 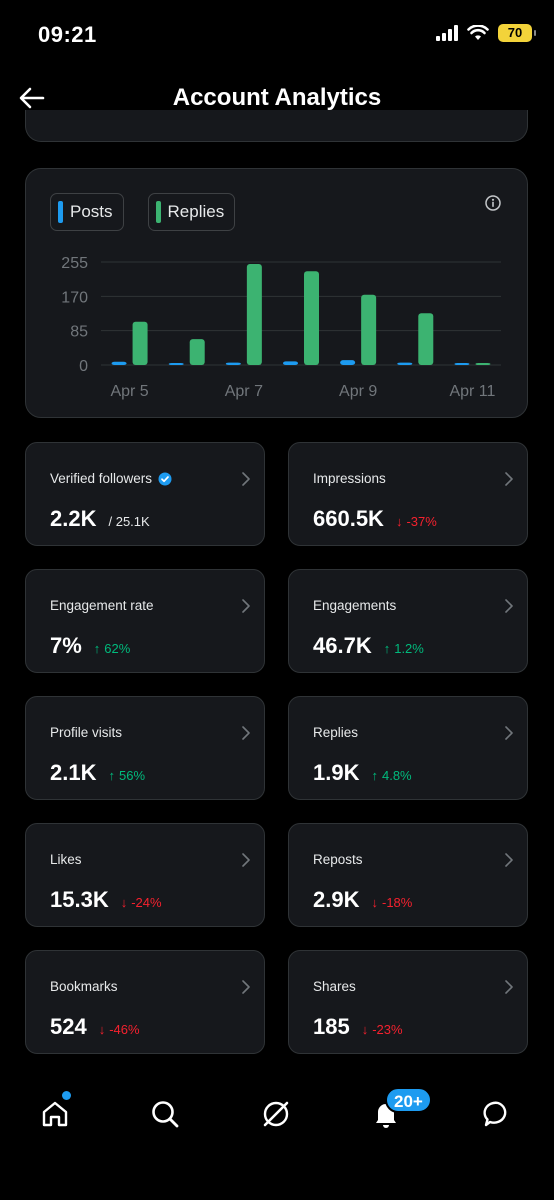 I want to click on arrow-left-icon, so click(x=32, y=98).